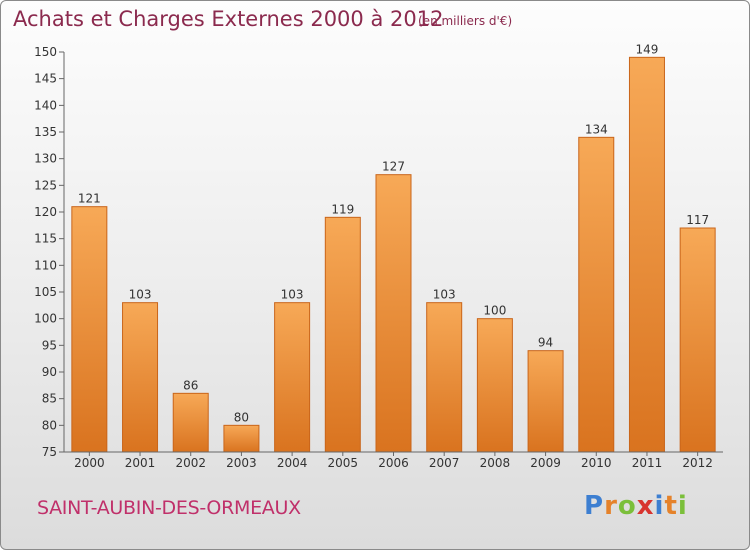 The height and width of the screenshot is (550, 750). What do you see at coordinates (697, 463) in the screenshot?
I see `x-tick-label: 2012` at bounding box center [697, 463].